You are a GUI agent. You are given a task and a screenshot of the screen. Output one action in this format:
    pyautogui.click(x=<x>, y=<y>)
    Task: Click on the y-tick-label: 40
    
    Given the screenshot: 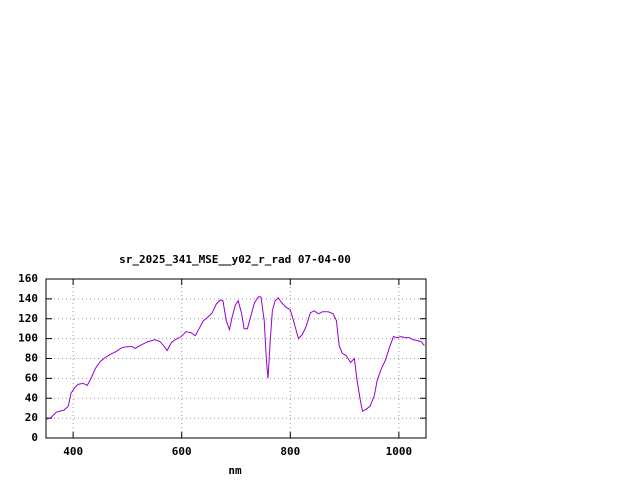 What is the action you would take?
    pyautogui.click(x=31, y=397)
    